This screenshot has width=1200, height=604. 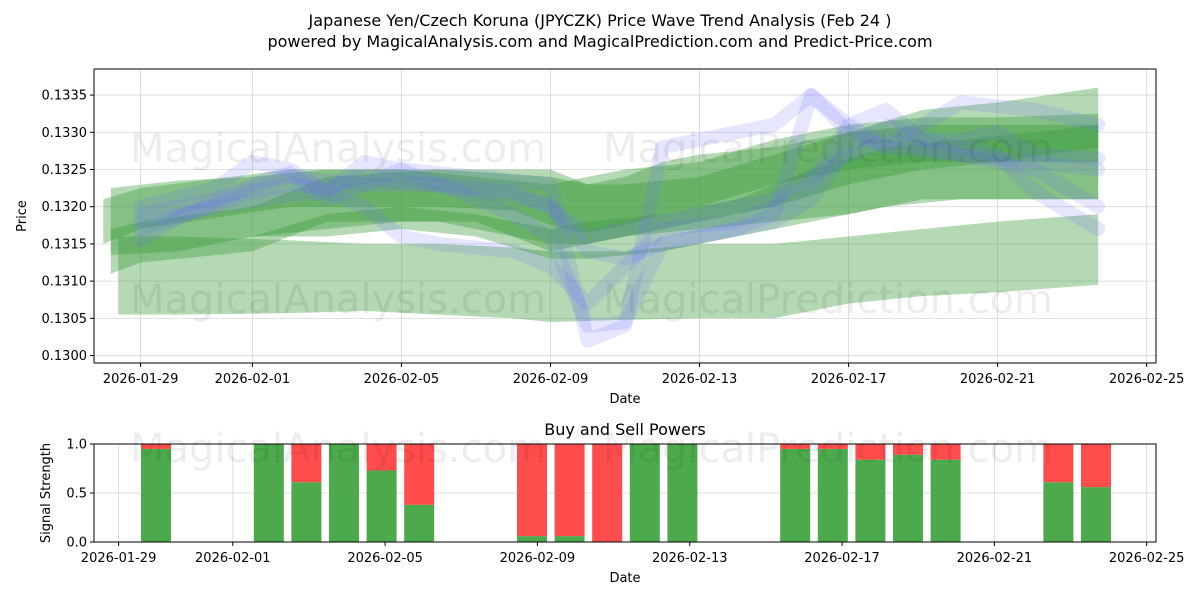 What do you see at coordinates (849, 379) in the screenshot?
I see `price-x-tick-label: 2026-02-17` at bounding box center [849, 379].